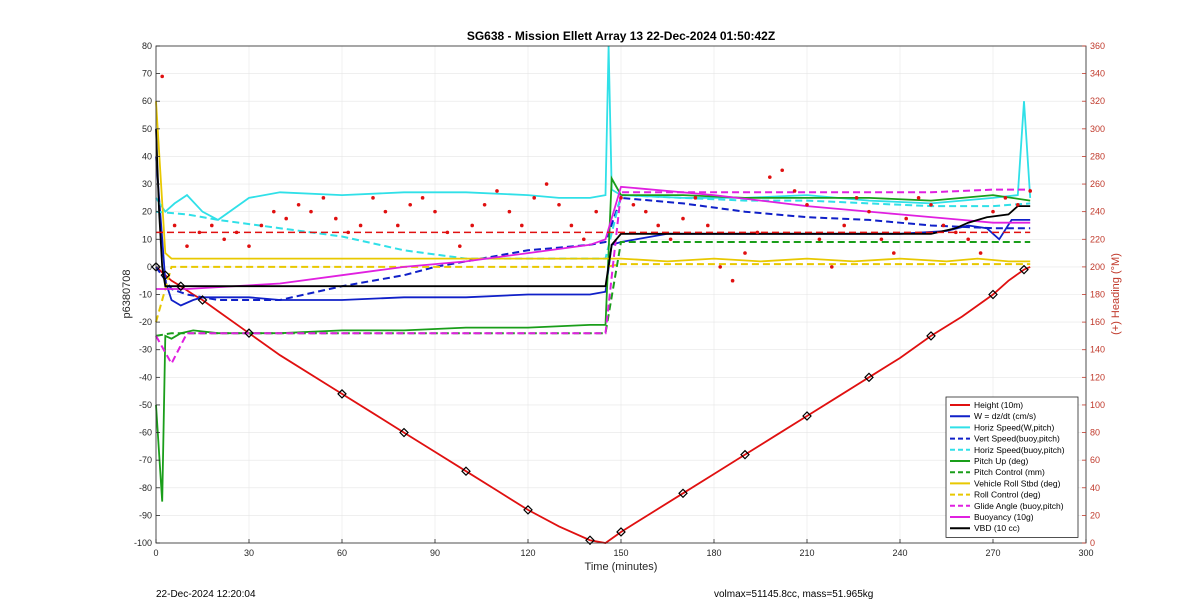  I want to click on x-tick-label: 300, so click(1085, 553).